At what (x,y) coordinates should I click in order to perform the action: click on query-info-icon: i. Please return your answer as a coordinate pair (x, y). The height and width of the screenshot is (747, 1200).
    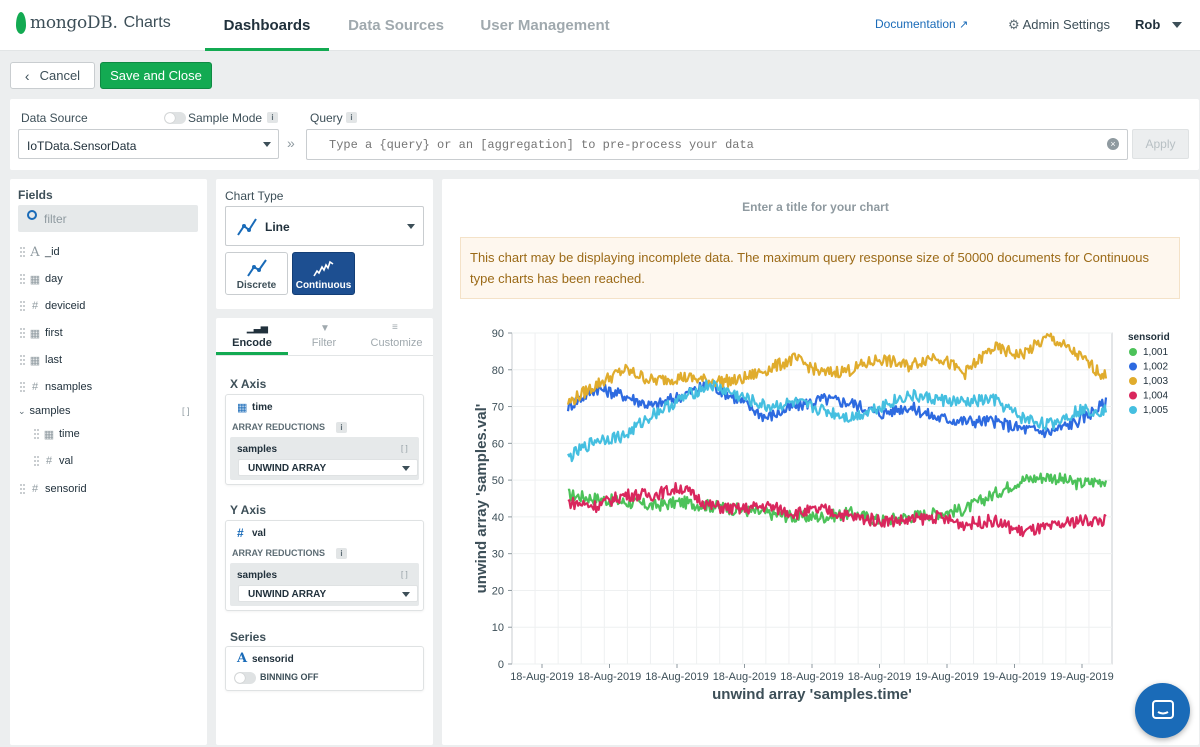
    Looking at the image, I should click on (351, 117).